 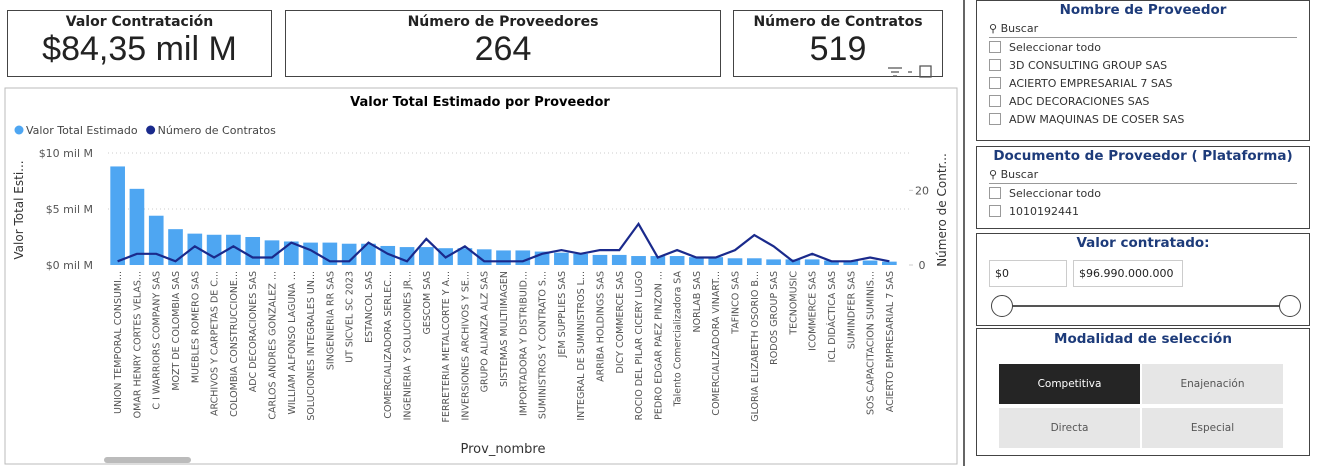 I want to click on x-tick-label: JEM SUPPLIES SAS, so click(x=562, y=314).